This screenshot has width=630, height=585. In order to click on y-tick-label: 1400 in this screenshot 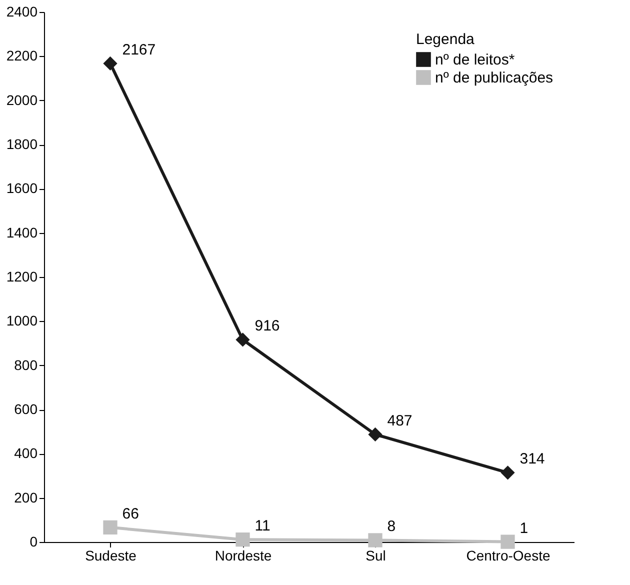, I will do `click(22, 232)`.